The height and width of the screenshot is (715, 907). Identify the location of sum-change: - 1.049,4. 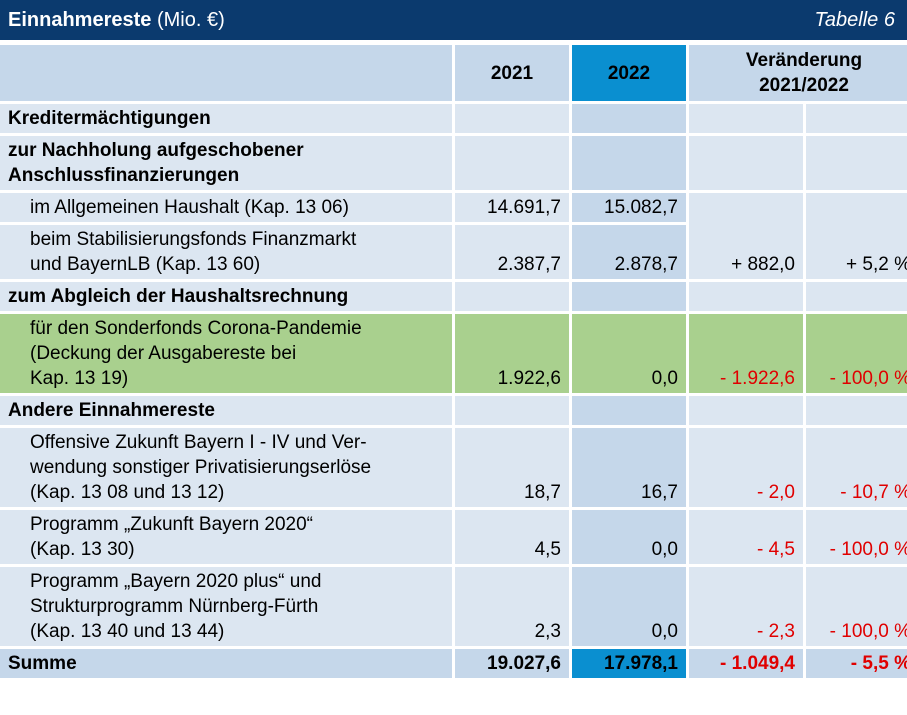
(746, 663).